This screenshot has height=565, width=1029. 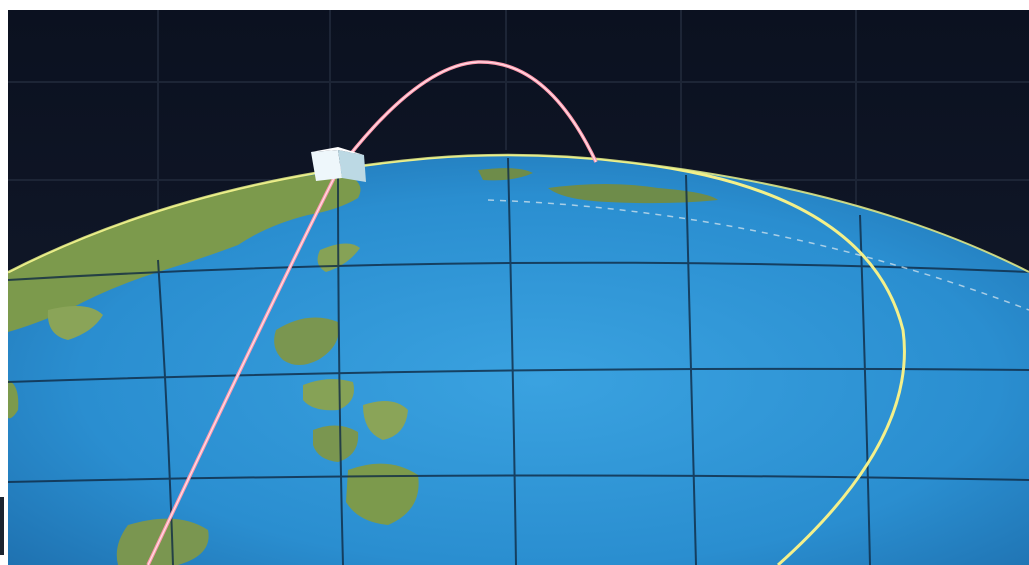 What do you see at coordinates (382, 494) in the screenshot?
I see `land-mindanao` at bounding box center [382, 494].